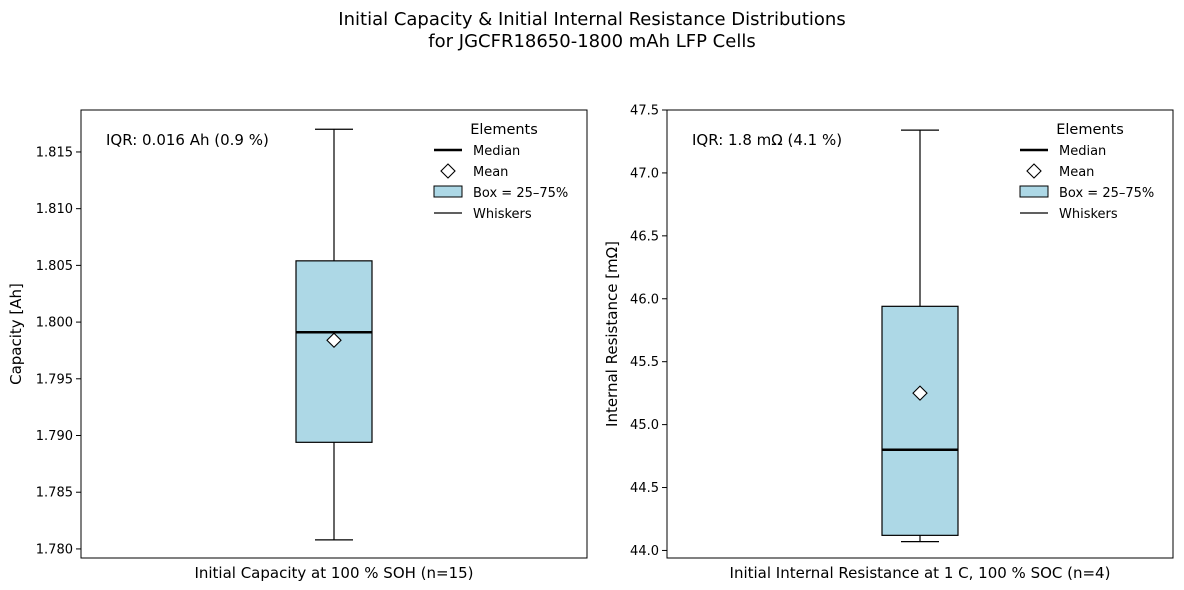 This screenshot has height=590, width=1184. Describe the element at coordinates (490, 172) in the screenshot. I see `capacity-legend-mean-label: Mean` at that location.